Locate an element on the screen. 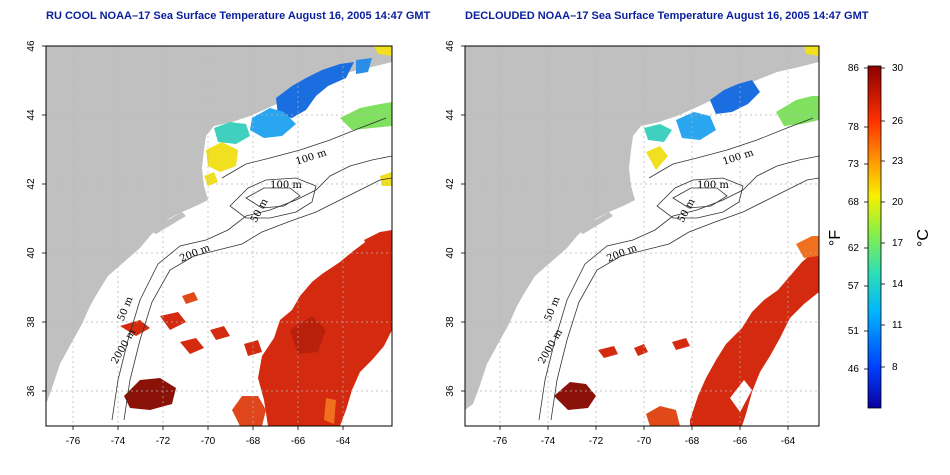  celsius-tick-label: 20 is located at coordinates (898, 202).